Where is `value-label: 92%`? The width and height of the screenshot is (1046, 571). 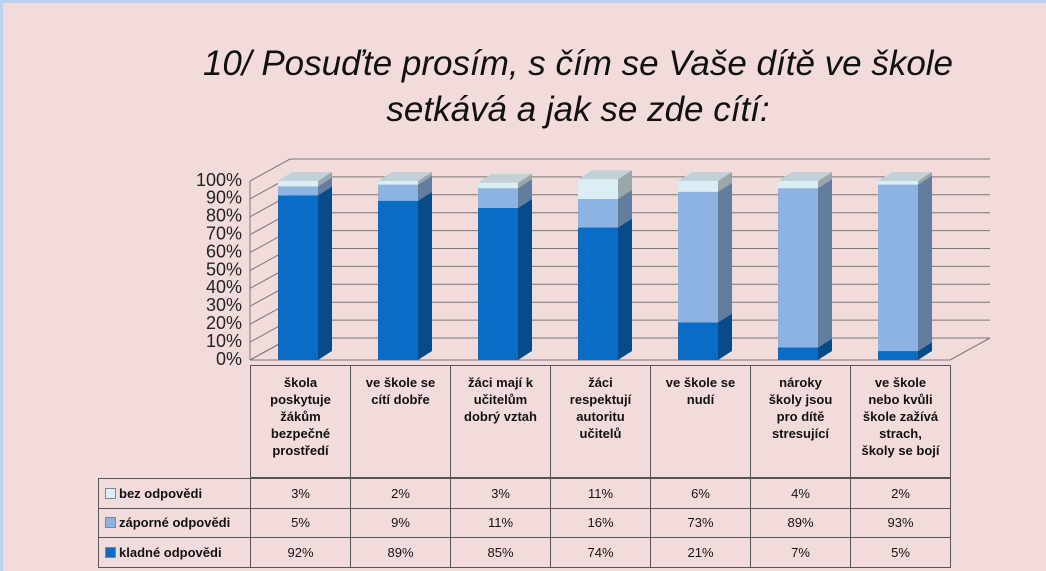
value-label: 92% is located at coordinates (300, 552).